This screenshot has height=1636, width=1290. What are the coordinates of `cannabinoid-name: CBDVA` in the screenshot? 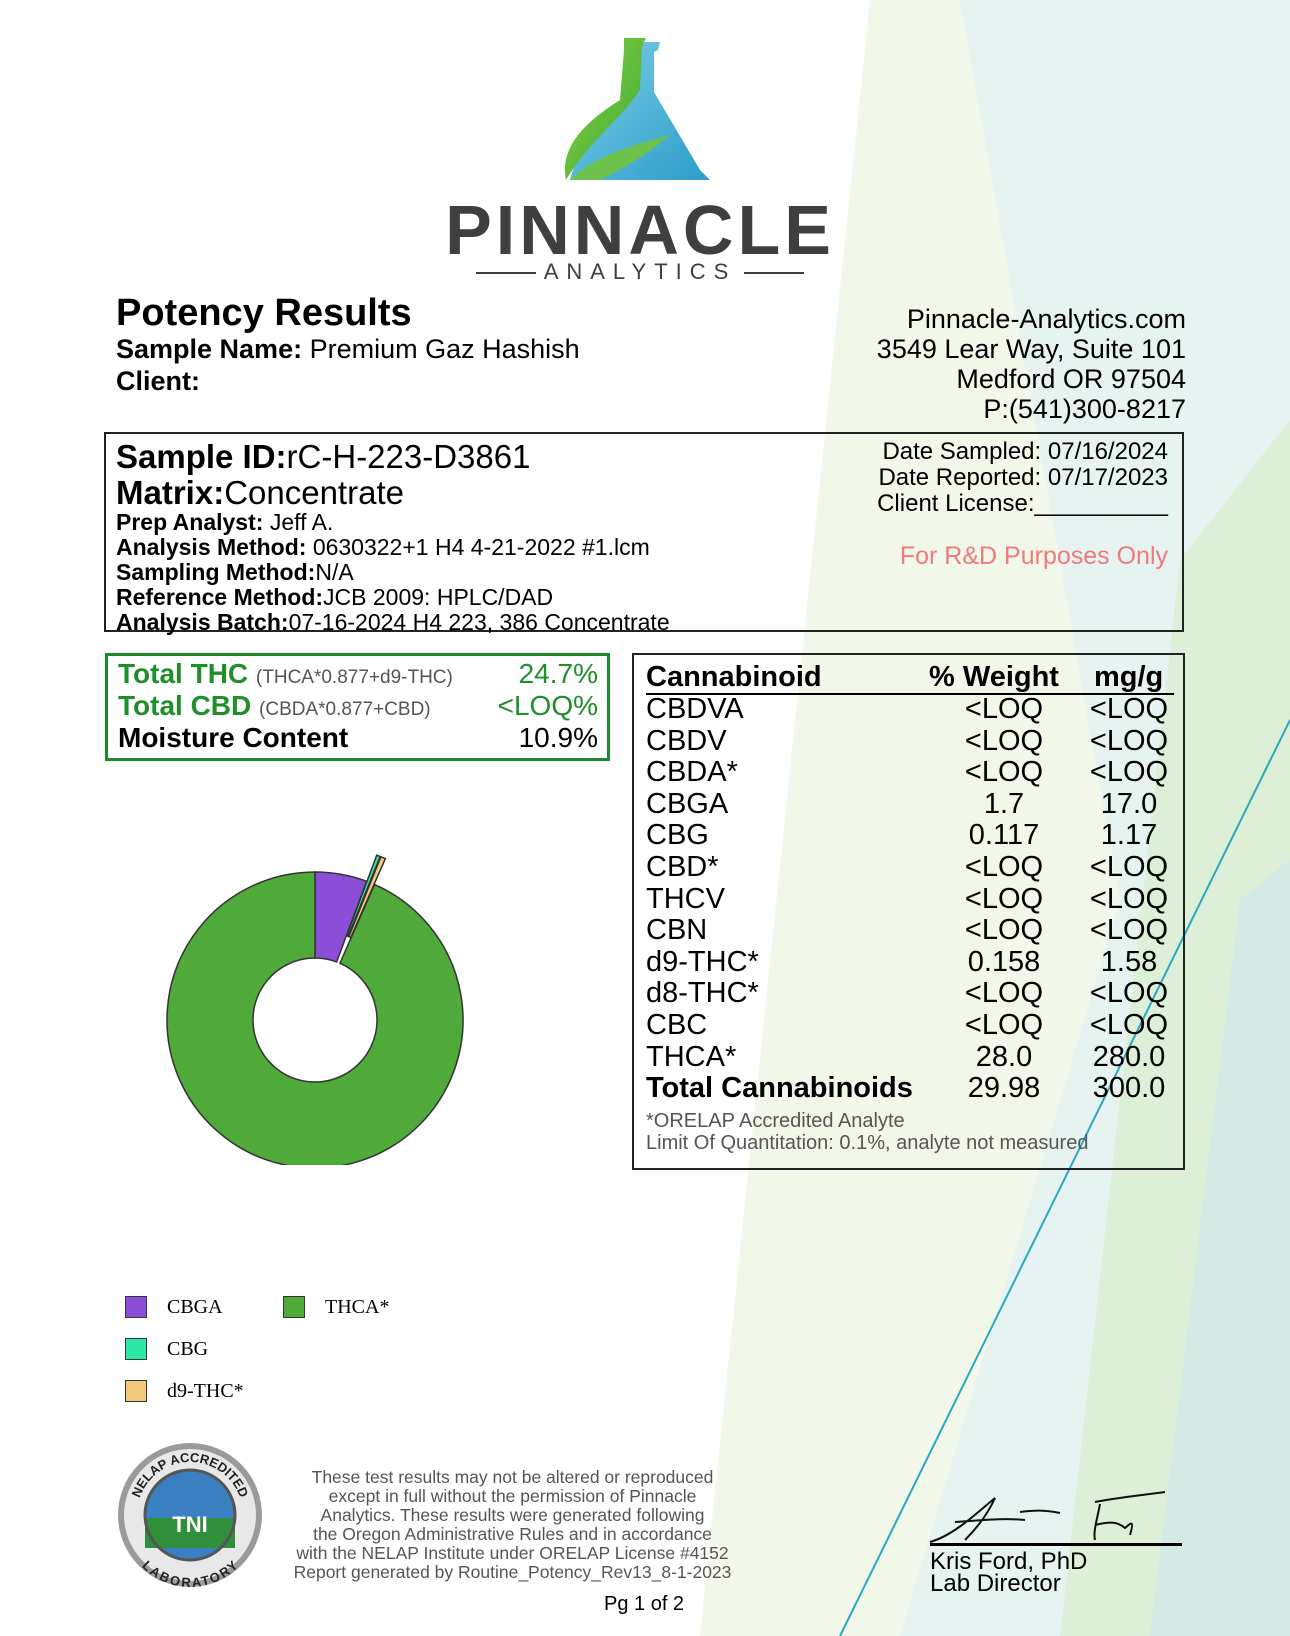 It's located at (695, 709).